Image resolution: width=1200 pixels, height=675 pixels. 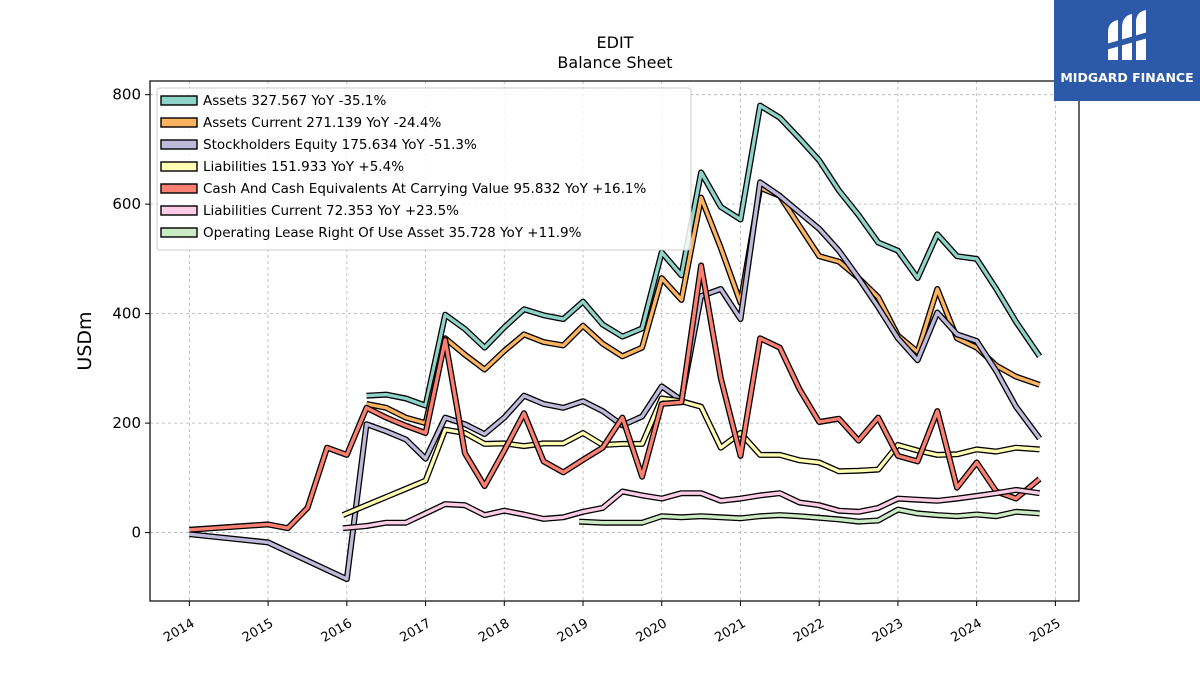 What do you see at coordinates (1127, 77) in the screenshot?
I see `logo-text: MIDGARD FINANCE` at bounding box center [1127, 77].